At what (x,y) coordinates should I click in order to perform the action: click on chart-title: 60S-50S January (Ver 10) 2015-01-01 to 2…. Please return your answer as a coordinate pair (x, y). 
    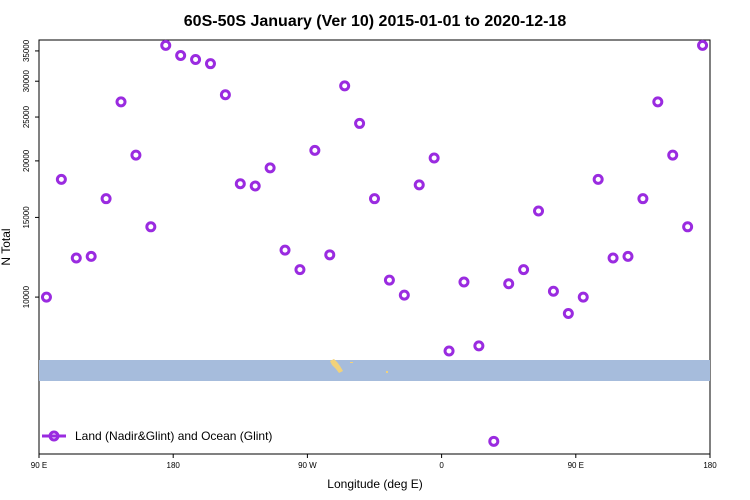
    Looking at the image, I should click on (375, 21).